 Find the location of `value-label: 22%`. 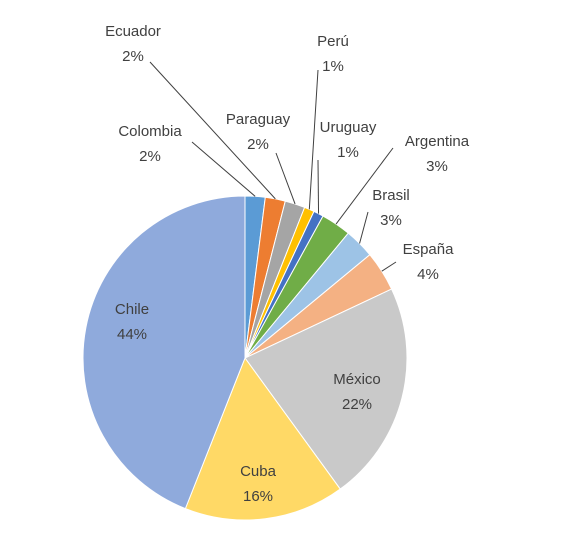

value-label: 22% is located at coordinates (357, 404).